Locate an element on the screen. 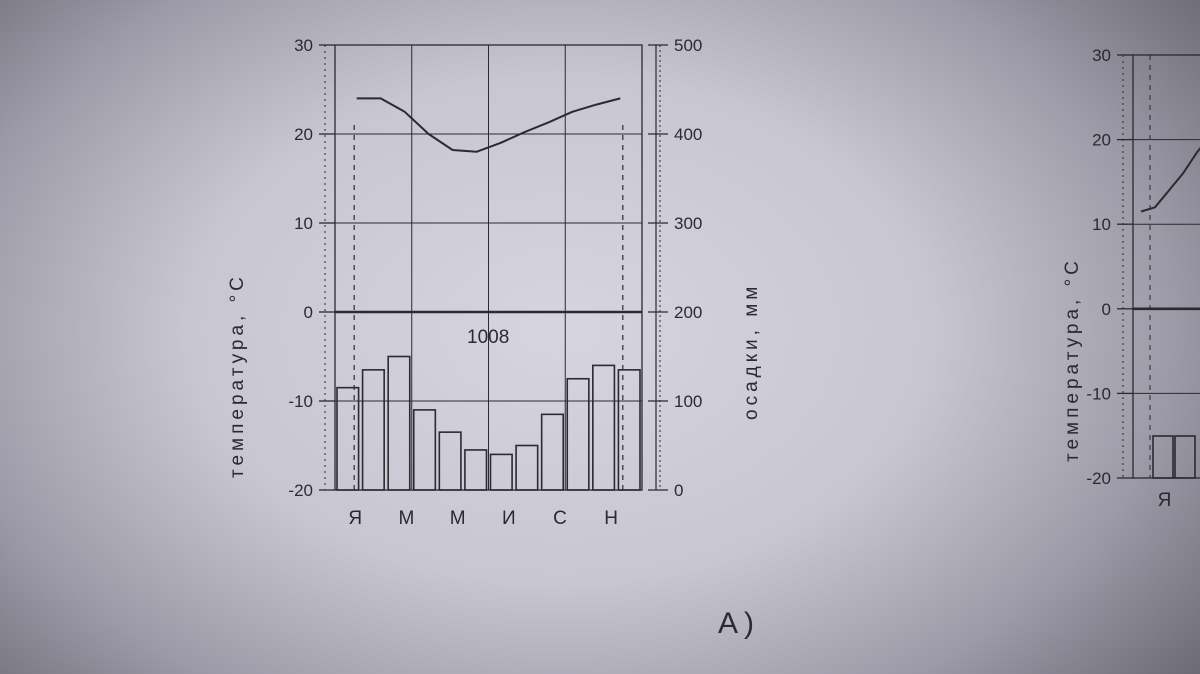 This screenshot has width=1200, height=674. chart-a-month-label: И is located at coordinates (509, 518).